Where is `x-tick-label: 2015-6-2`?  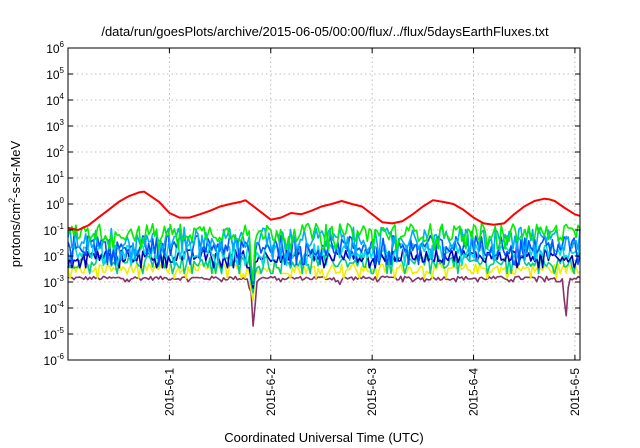 x-tick-label: 2015-6-2 is located at coordinates (271, 392).